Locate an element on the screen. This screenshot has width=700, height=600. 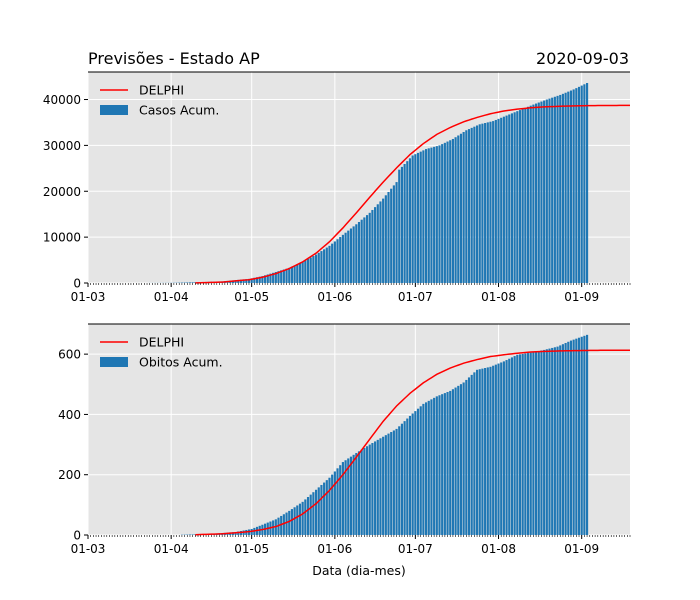
legend-label-delphi: DELPHI is located at coordinates (161, 342).